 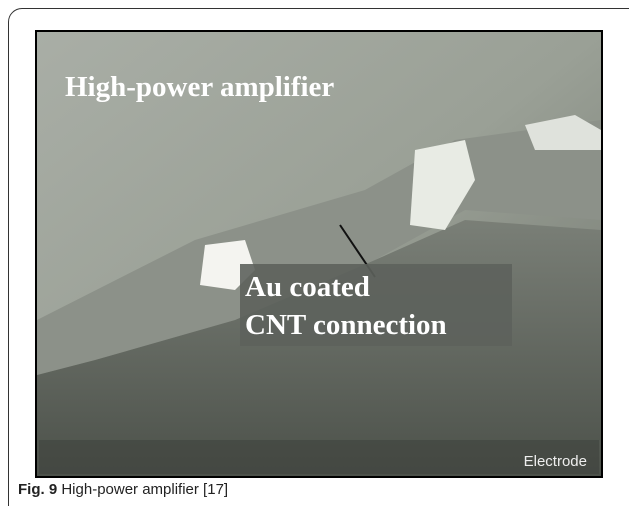 What do you see at coordinates (346, 325) in the screenshot?
I see `annotation: CNT connection` at bounding box center [346, 325].